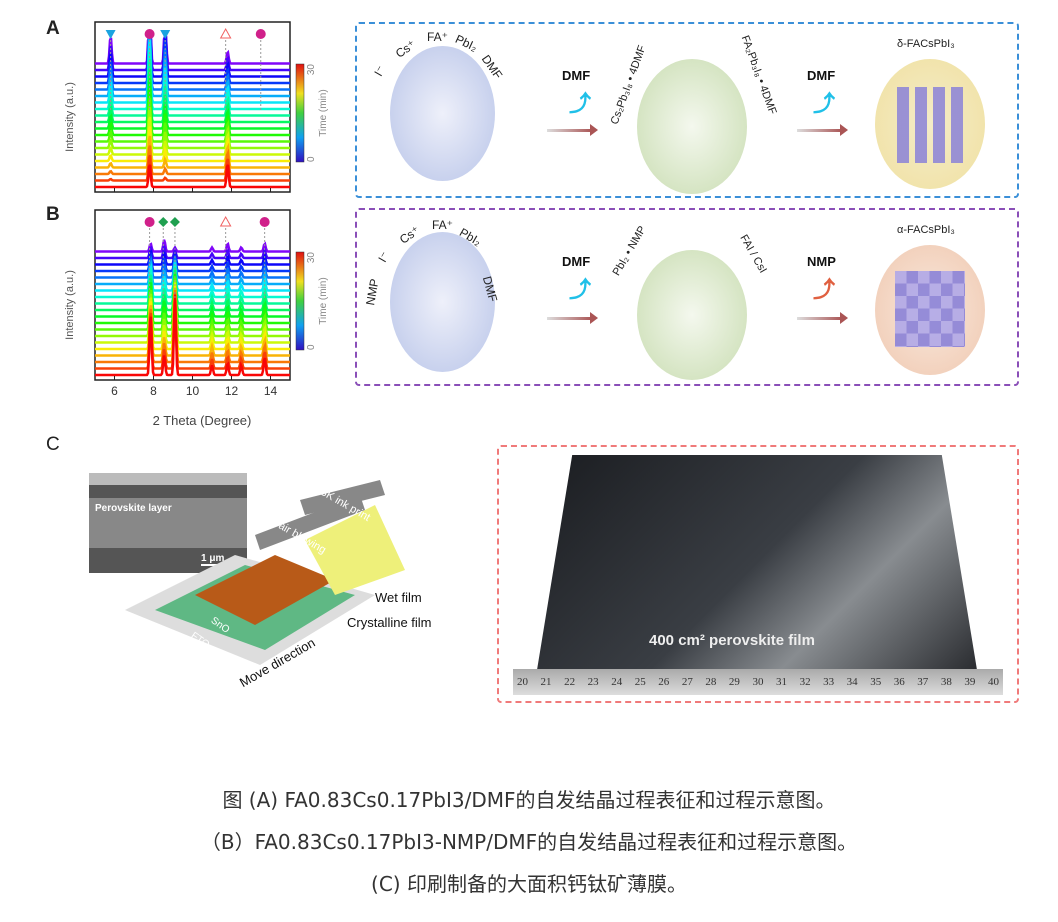  What do you see at coordinates (53, 28) in the screenshot?
I see `panel-label-a: A` at bounding box center [53, 28].